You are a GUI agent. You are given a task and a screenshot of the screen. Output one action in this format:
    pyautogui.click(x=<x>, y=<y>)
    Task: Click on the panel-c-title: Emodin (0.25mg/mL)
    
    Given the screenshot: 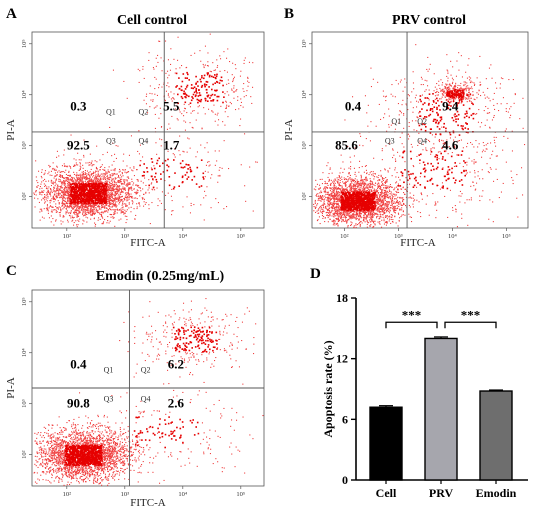 What is the action you would take?
    pyautogui.click(x=160, y=276)
    